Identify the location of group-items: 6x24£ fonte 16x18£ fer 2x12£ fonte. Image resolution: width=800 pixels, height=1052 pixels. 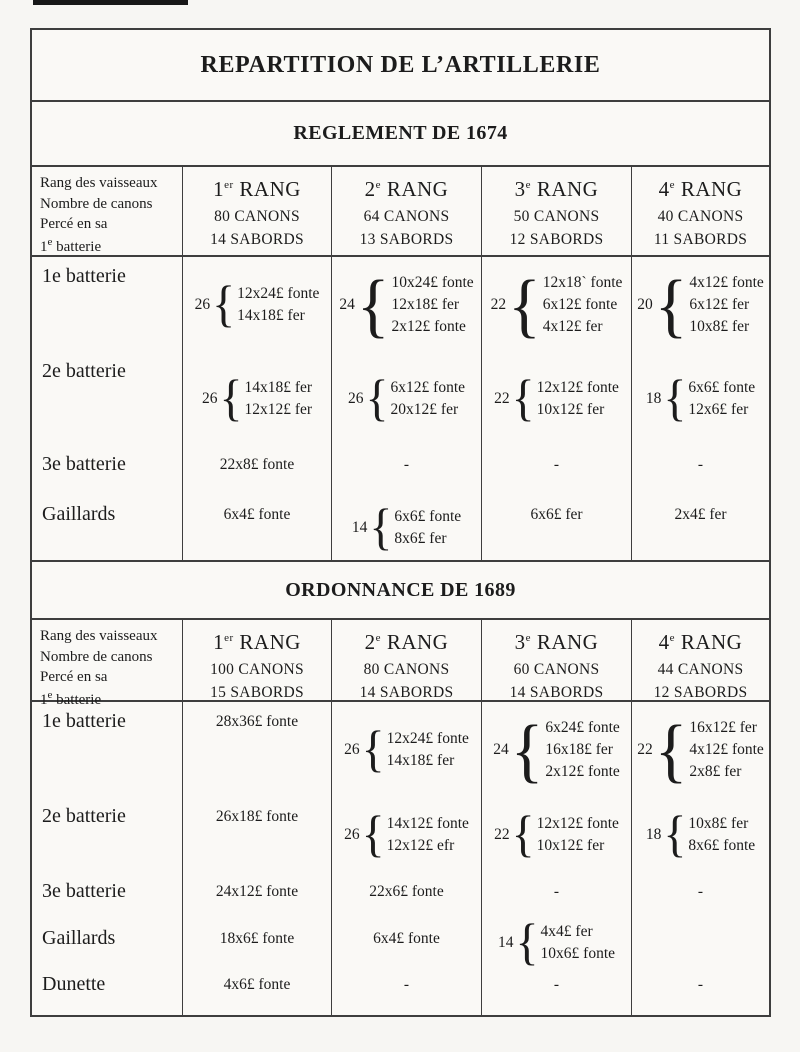
(582, 750).